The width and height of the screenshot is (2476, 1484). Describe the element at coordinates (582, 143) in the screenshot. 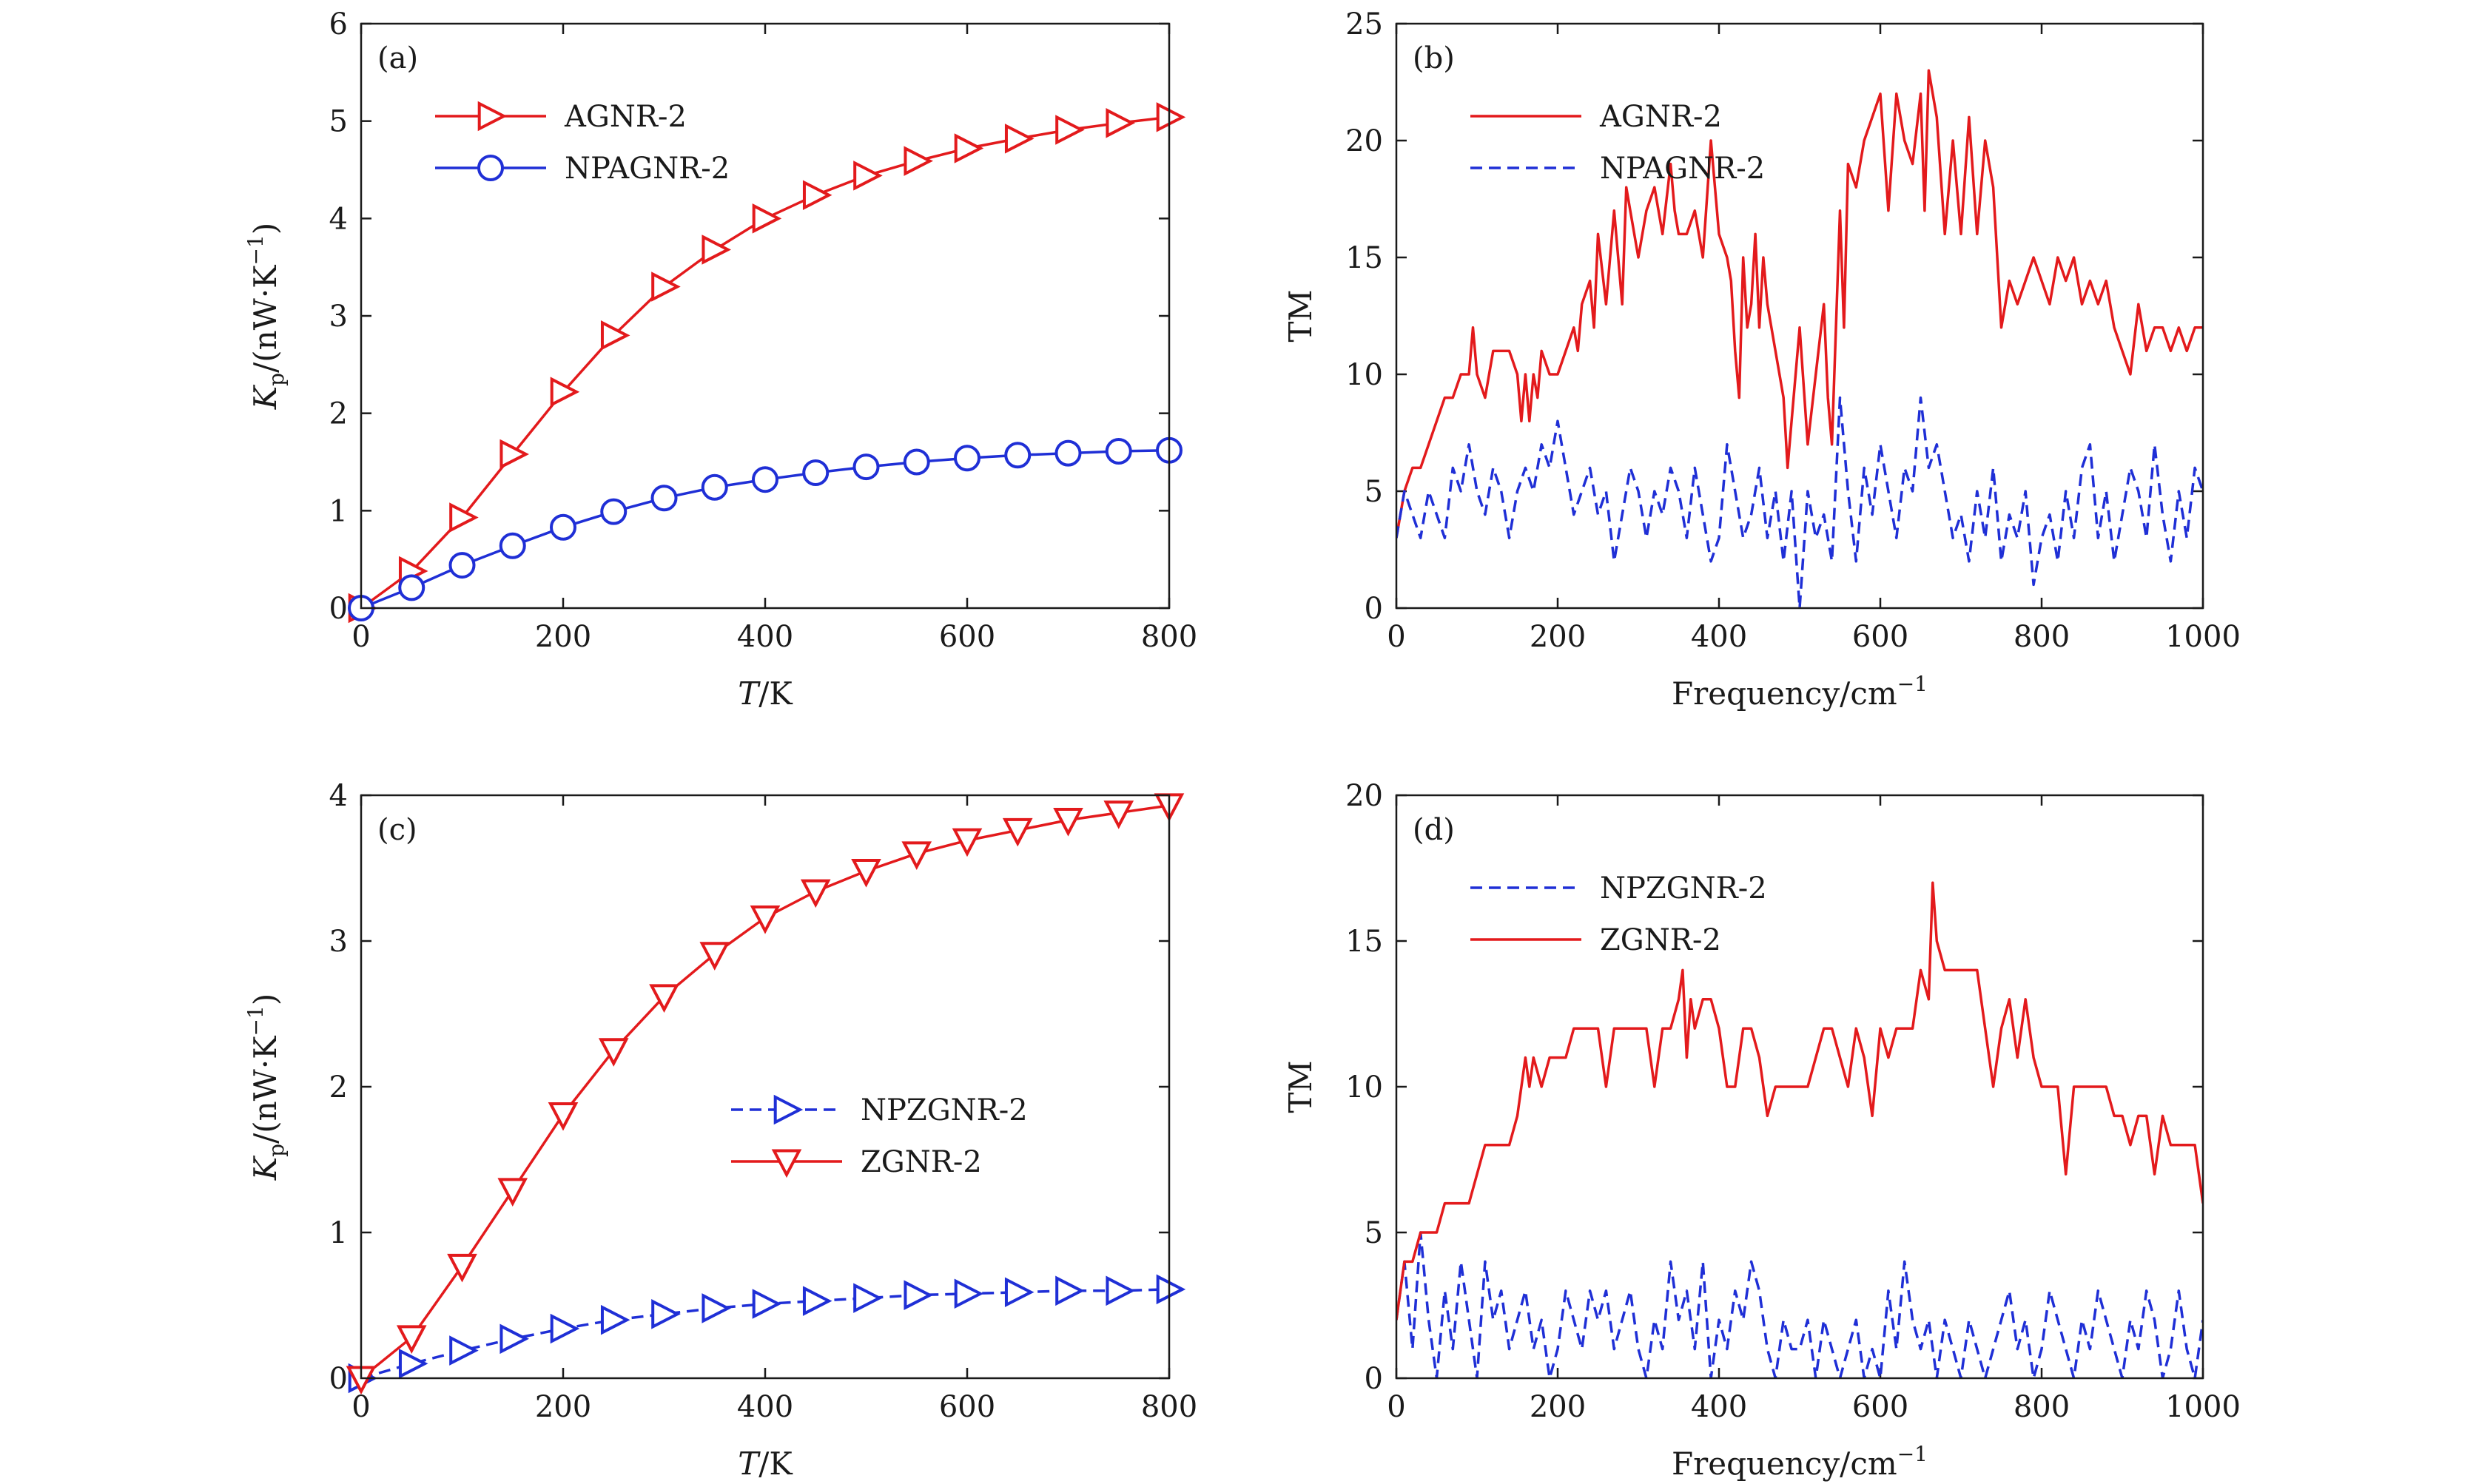

I see `legend: AGNR-2 NPAGNR-2` at that location.